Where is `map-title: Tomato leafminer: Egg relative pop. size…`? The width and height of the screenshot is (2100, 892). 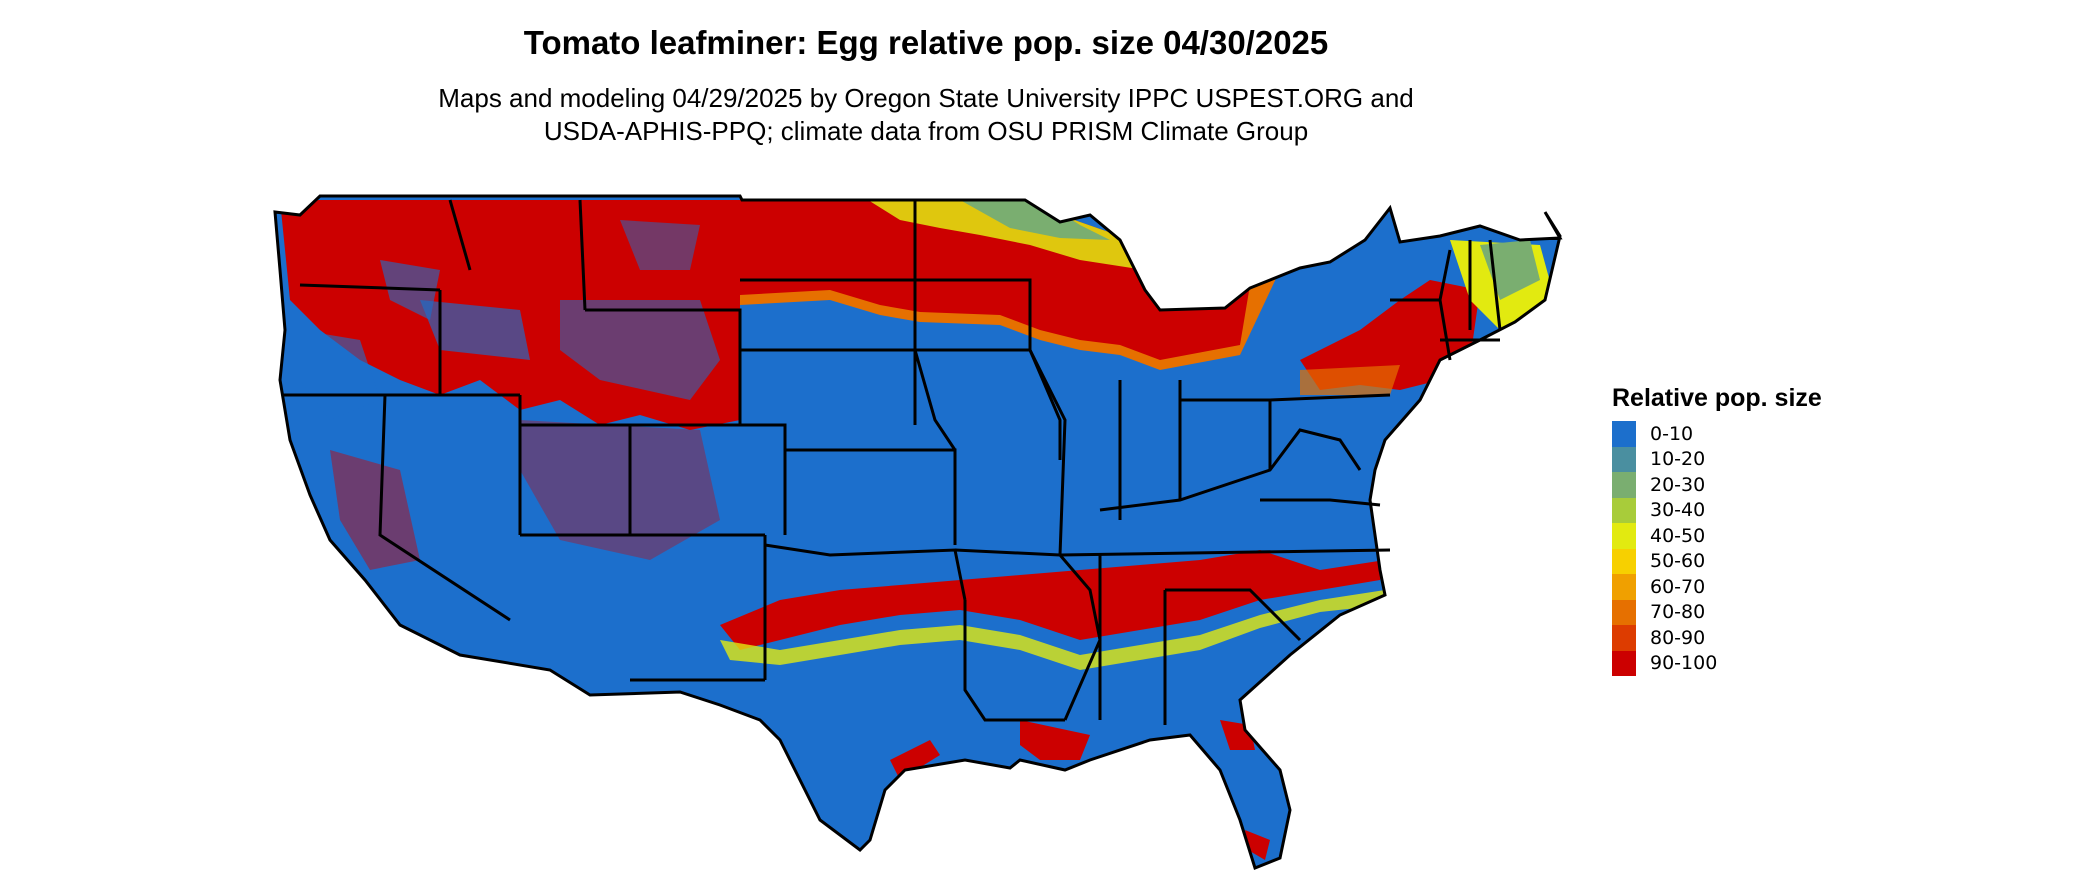
map-title: Tomato leafminer: Egg relative pop. size… is located at coordinates (926, 42).